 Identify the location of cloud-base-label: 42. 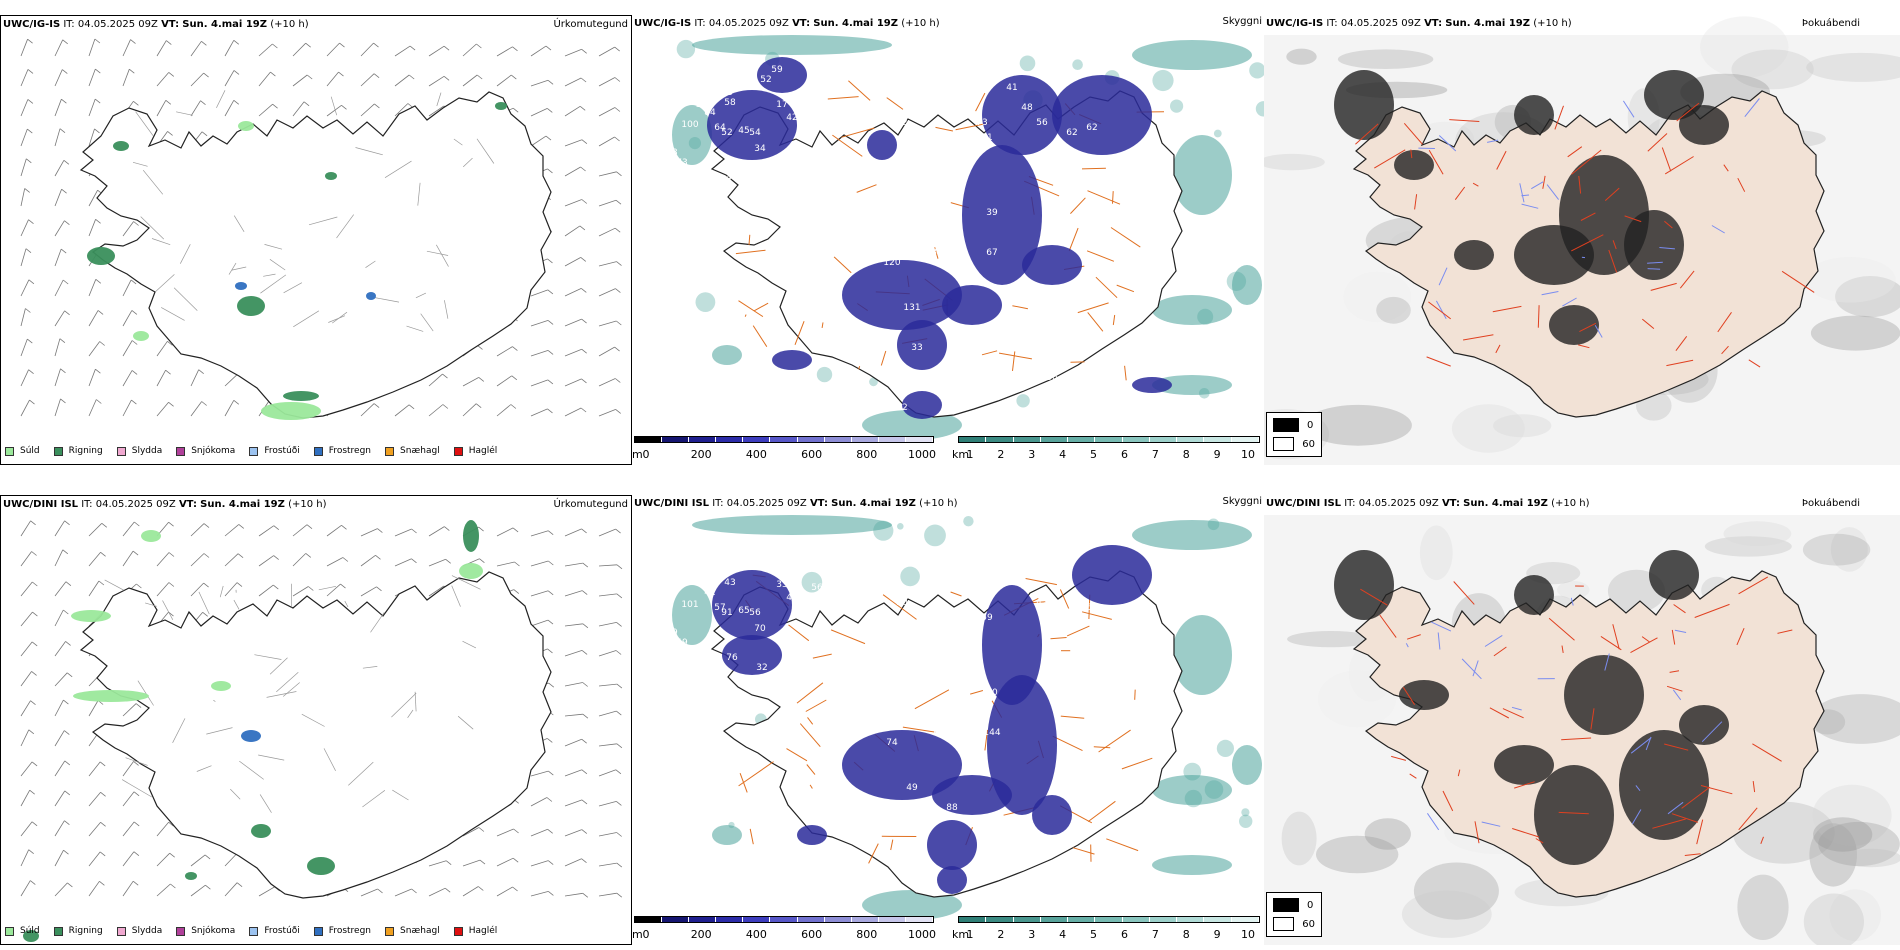
(1041, 603).